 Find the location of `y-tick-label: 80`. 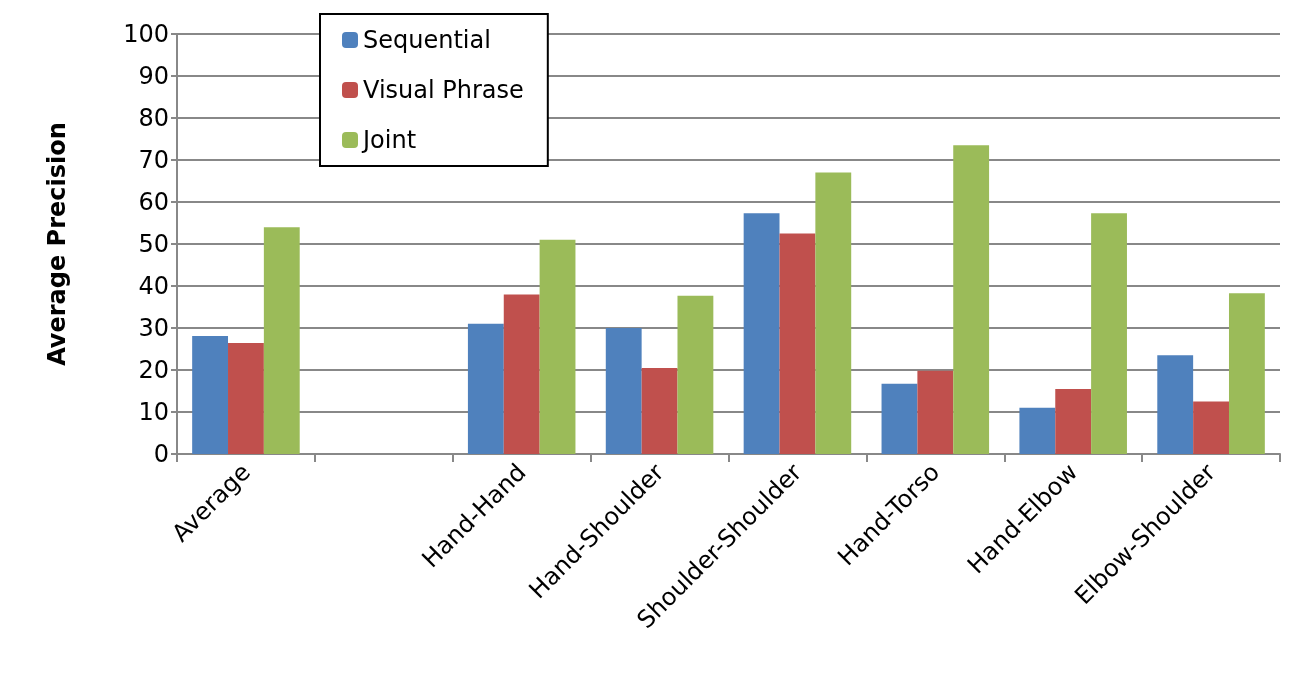

y-tick-label: 80 is located at coordinates (153, 118).